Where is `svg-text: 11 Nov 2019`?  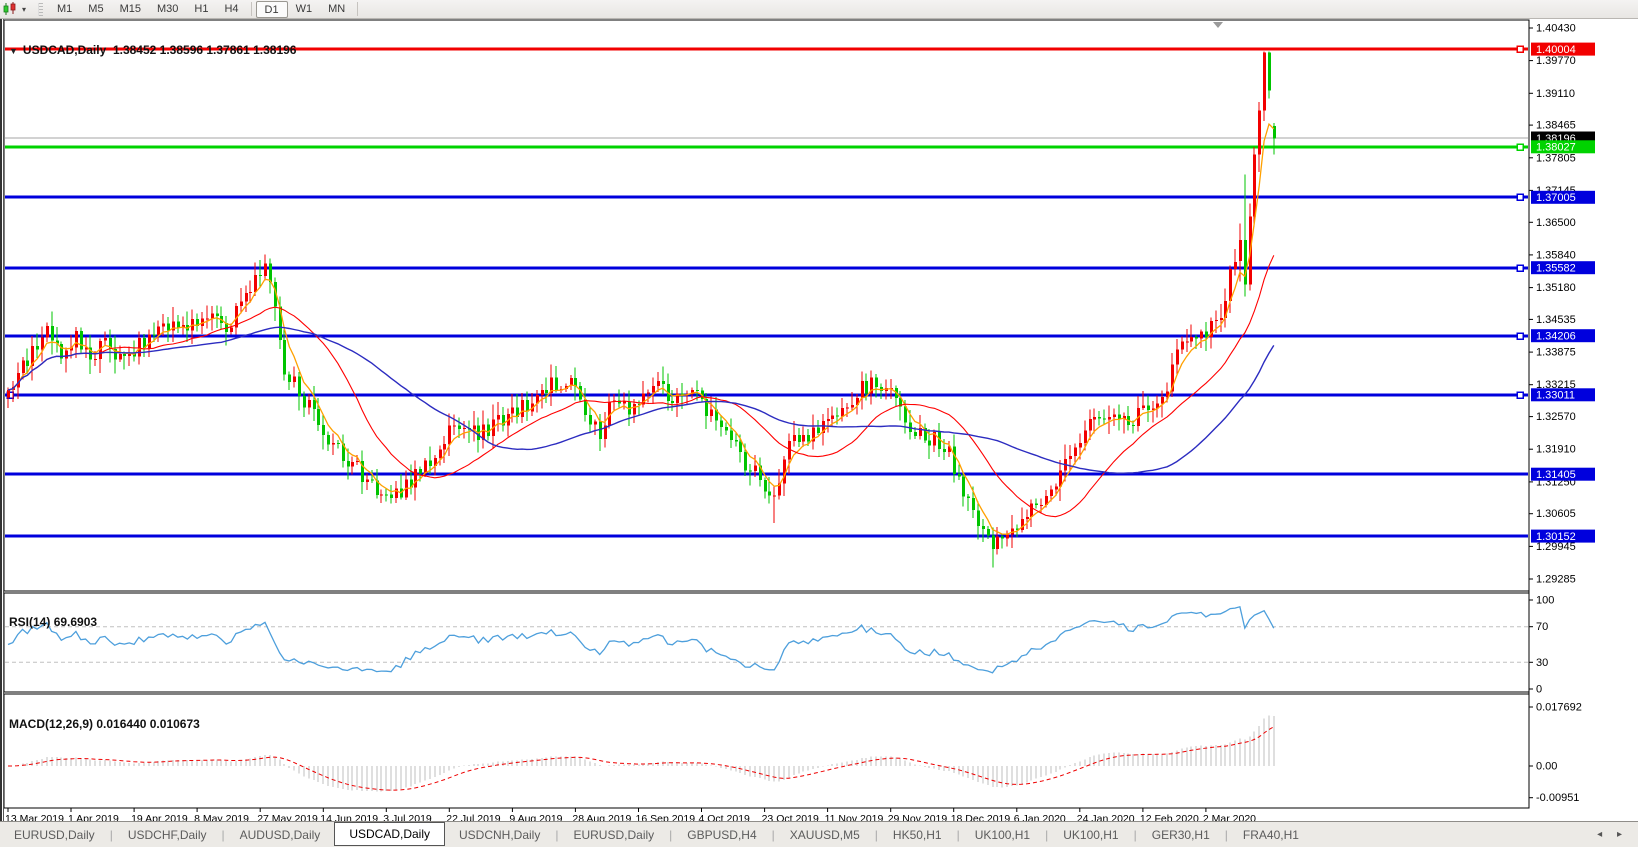 svg-text: 11 Nov 2019 is located at coordinates (854, 817).